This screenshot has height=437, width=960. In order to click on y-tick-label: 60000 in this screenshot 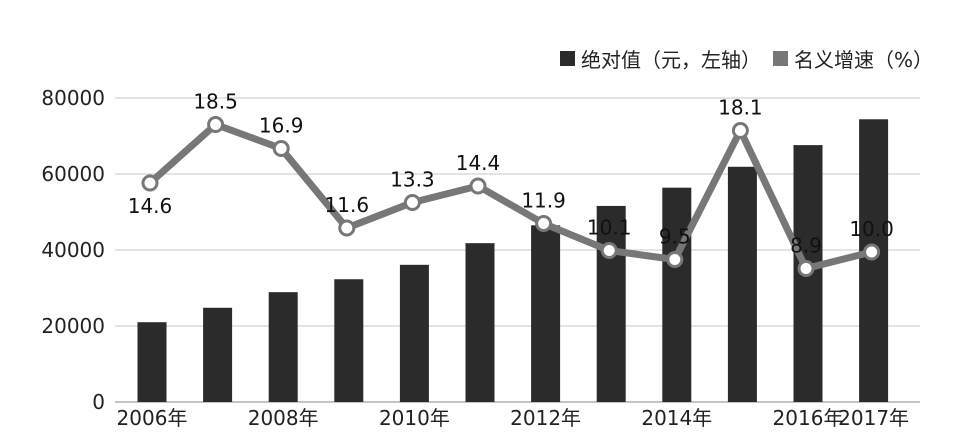, I will do `click(73, 174)`.